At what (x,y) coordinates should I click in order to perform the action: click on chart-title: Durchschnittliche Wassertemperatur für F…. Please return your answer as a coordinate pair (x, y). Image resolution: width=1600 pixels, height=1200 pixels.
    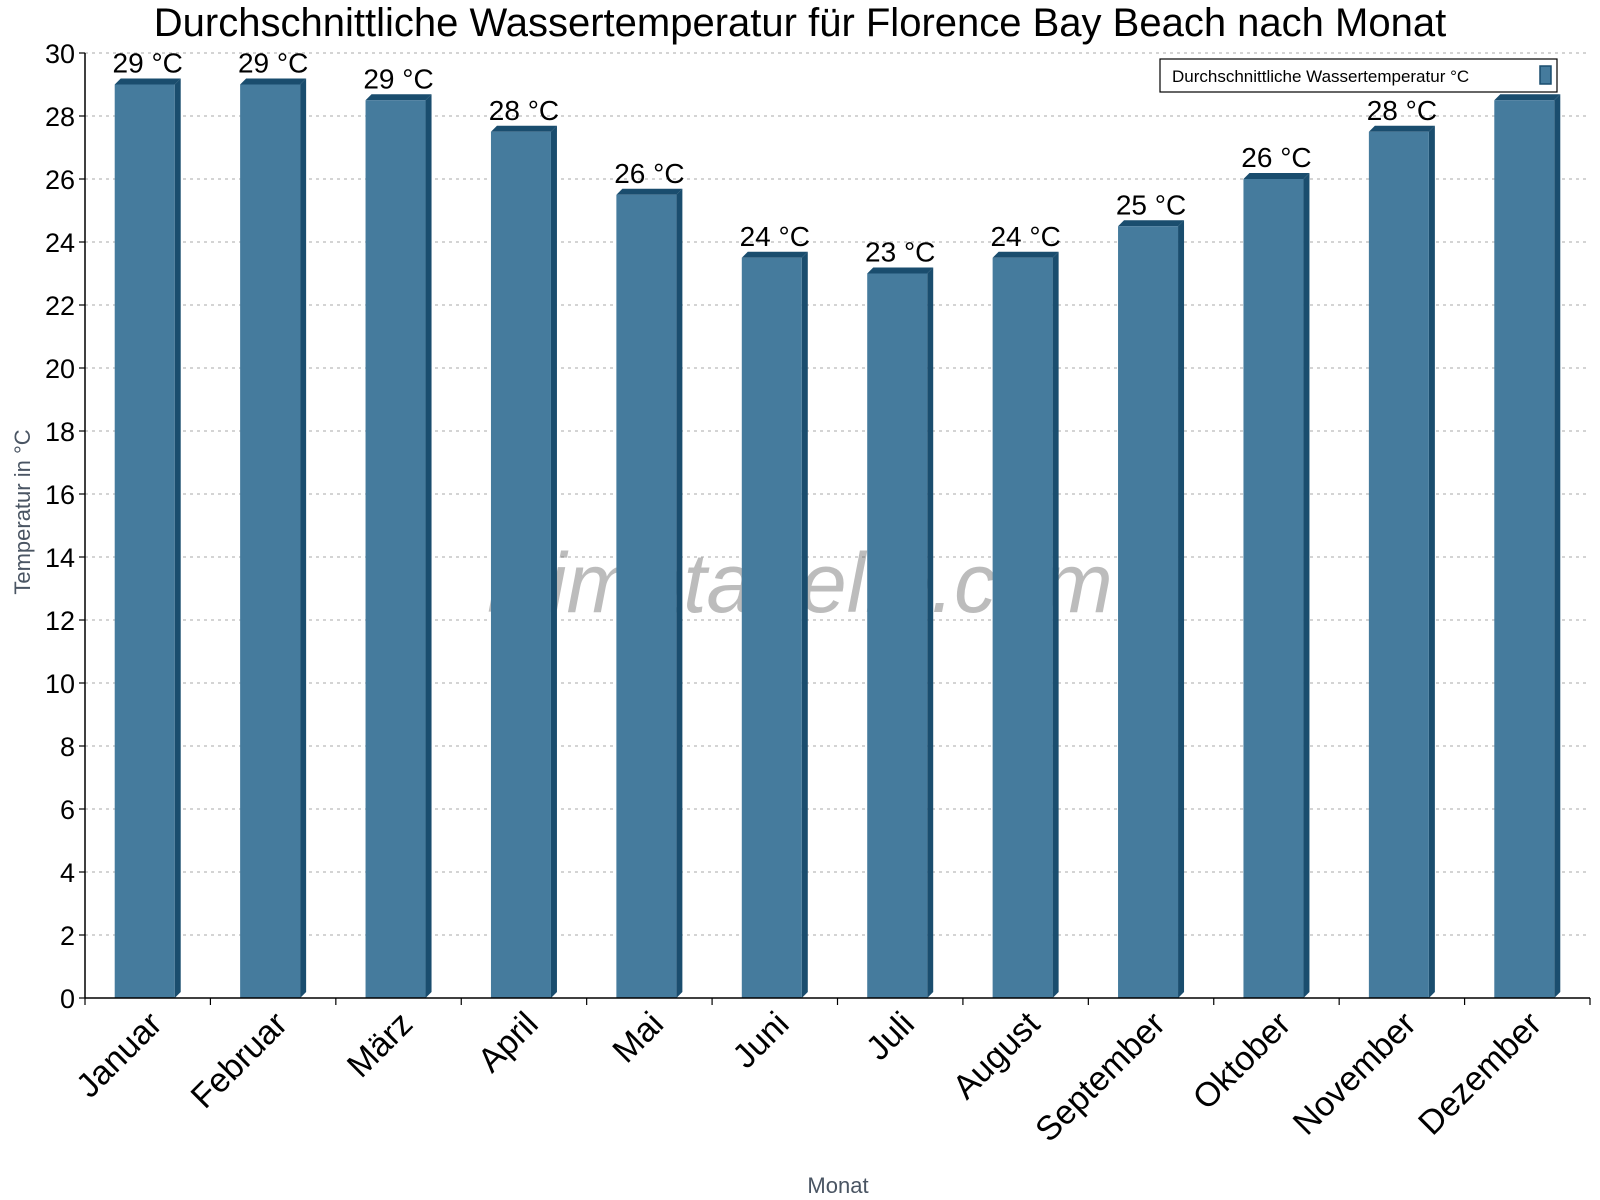
    Looking at the image, I should click on (800, 23).